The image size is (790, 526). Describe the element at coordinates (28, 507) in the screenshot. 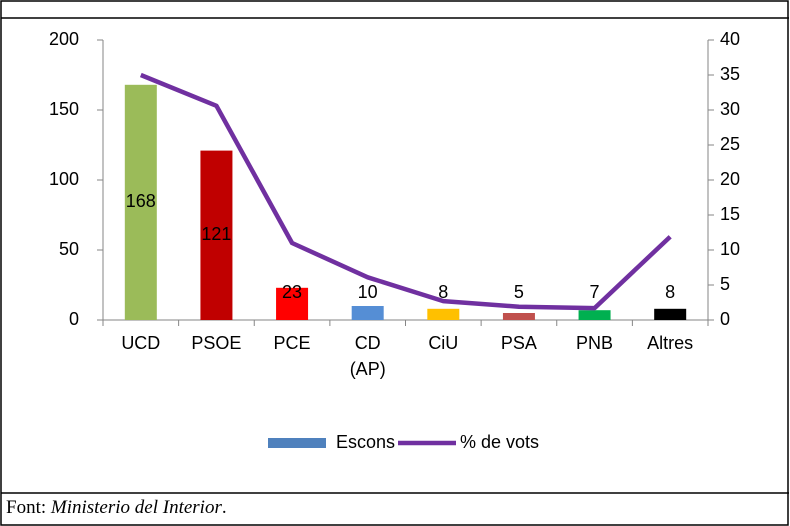

I see `footer-prefix: Font:` at that location.